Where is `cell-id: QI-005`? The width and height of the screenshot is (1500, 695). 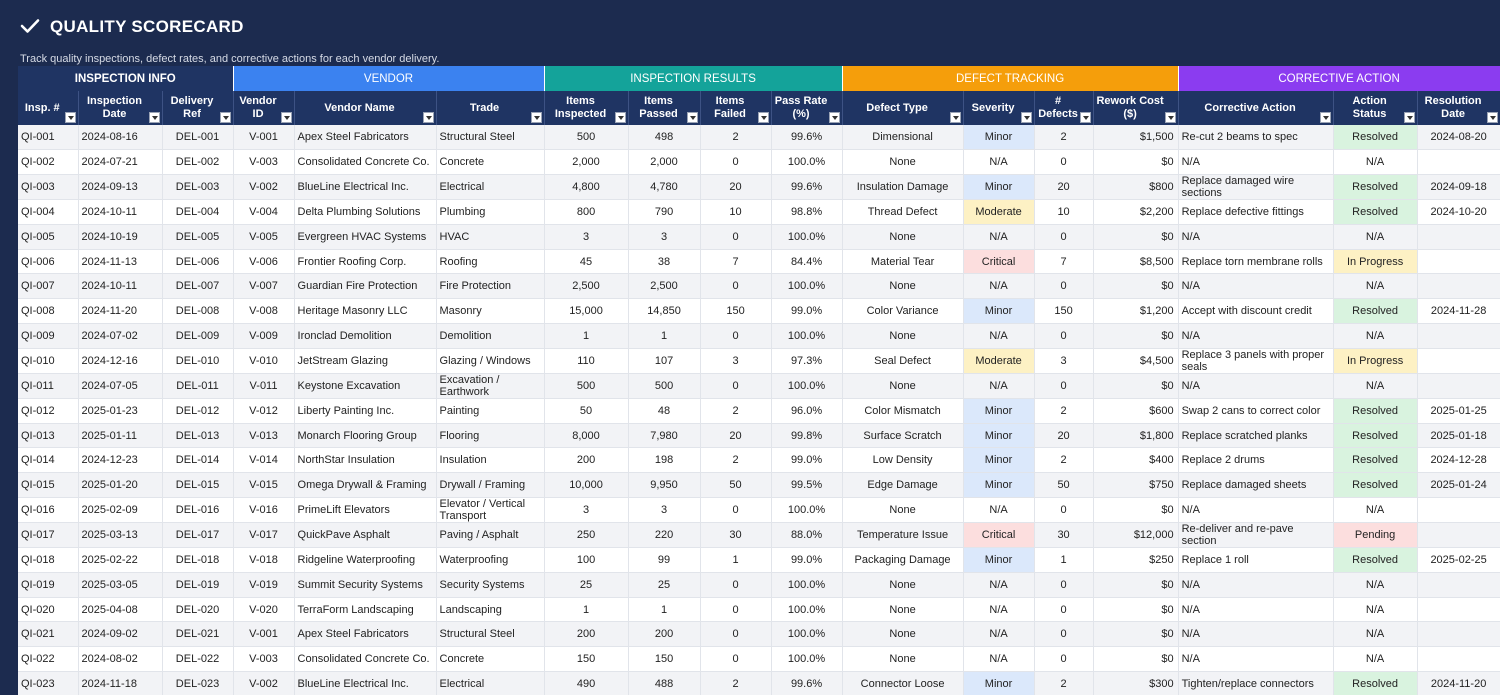
cell-id: QI-005 is located at coordinates (48, 237).